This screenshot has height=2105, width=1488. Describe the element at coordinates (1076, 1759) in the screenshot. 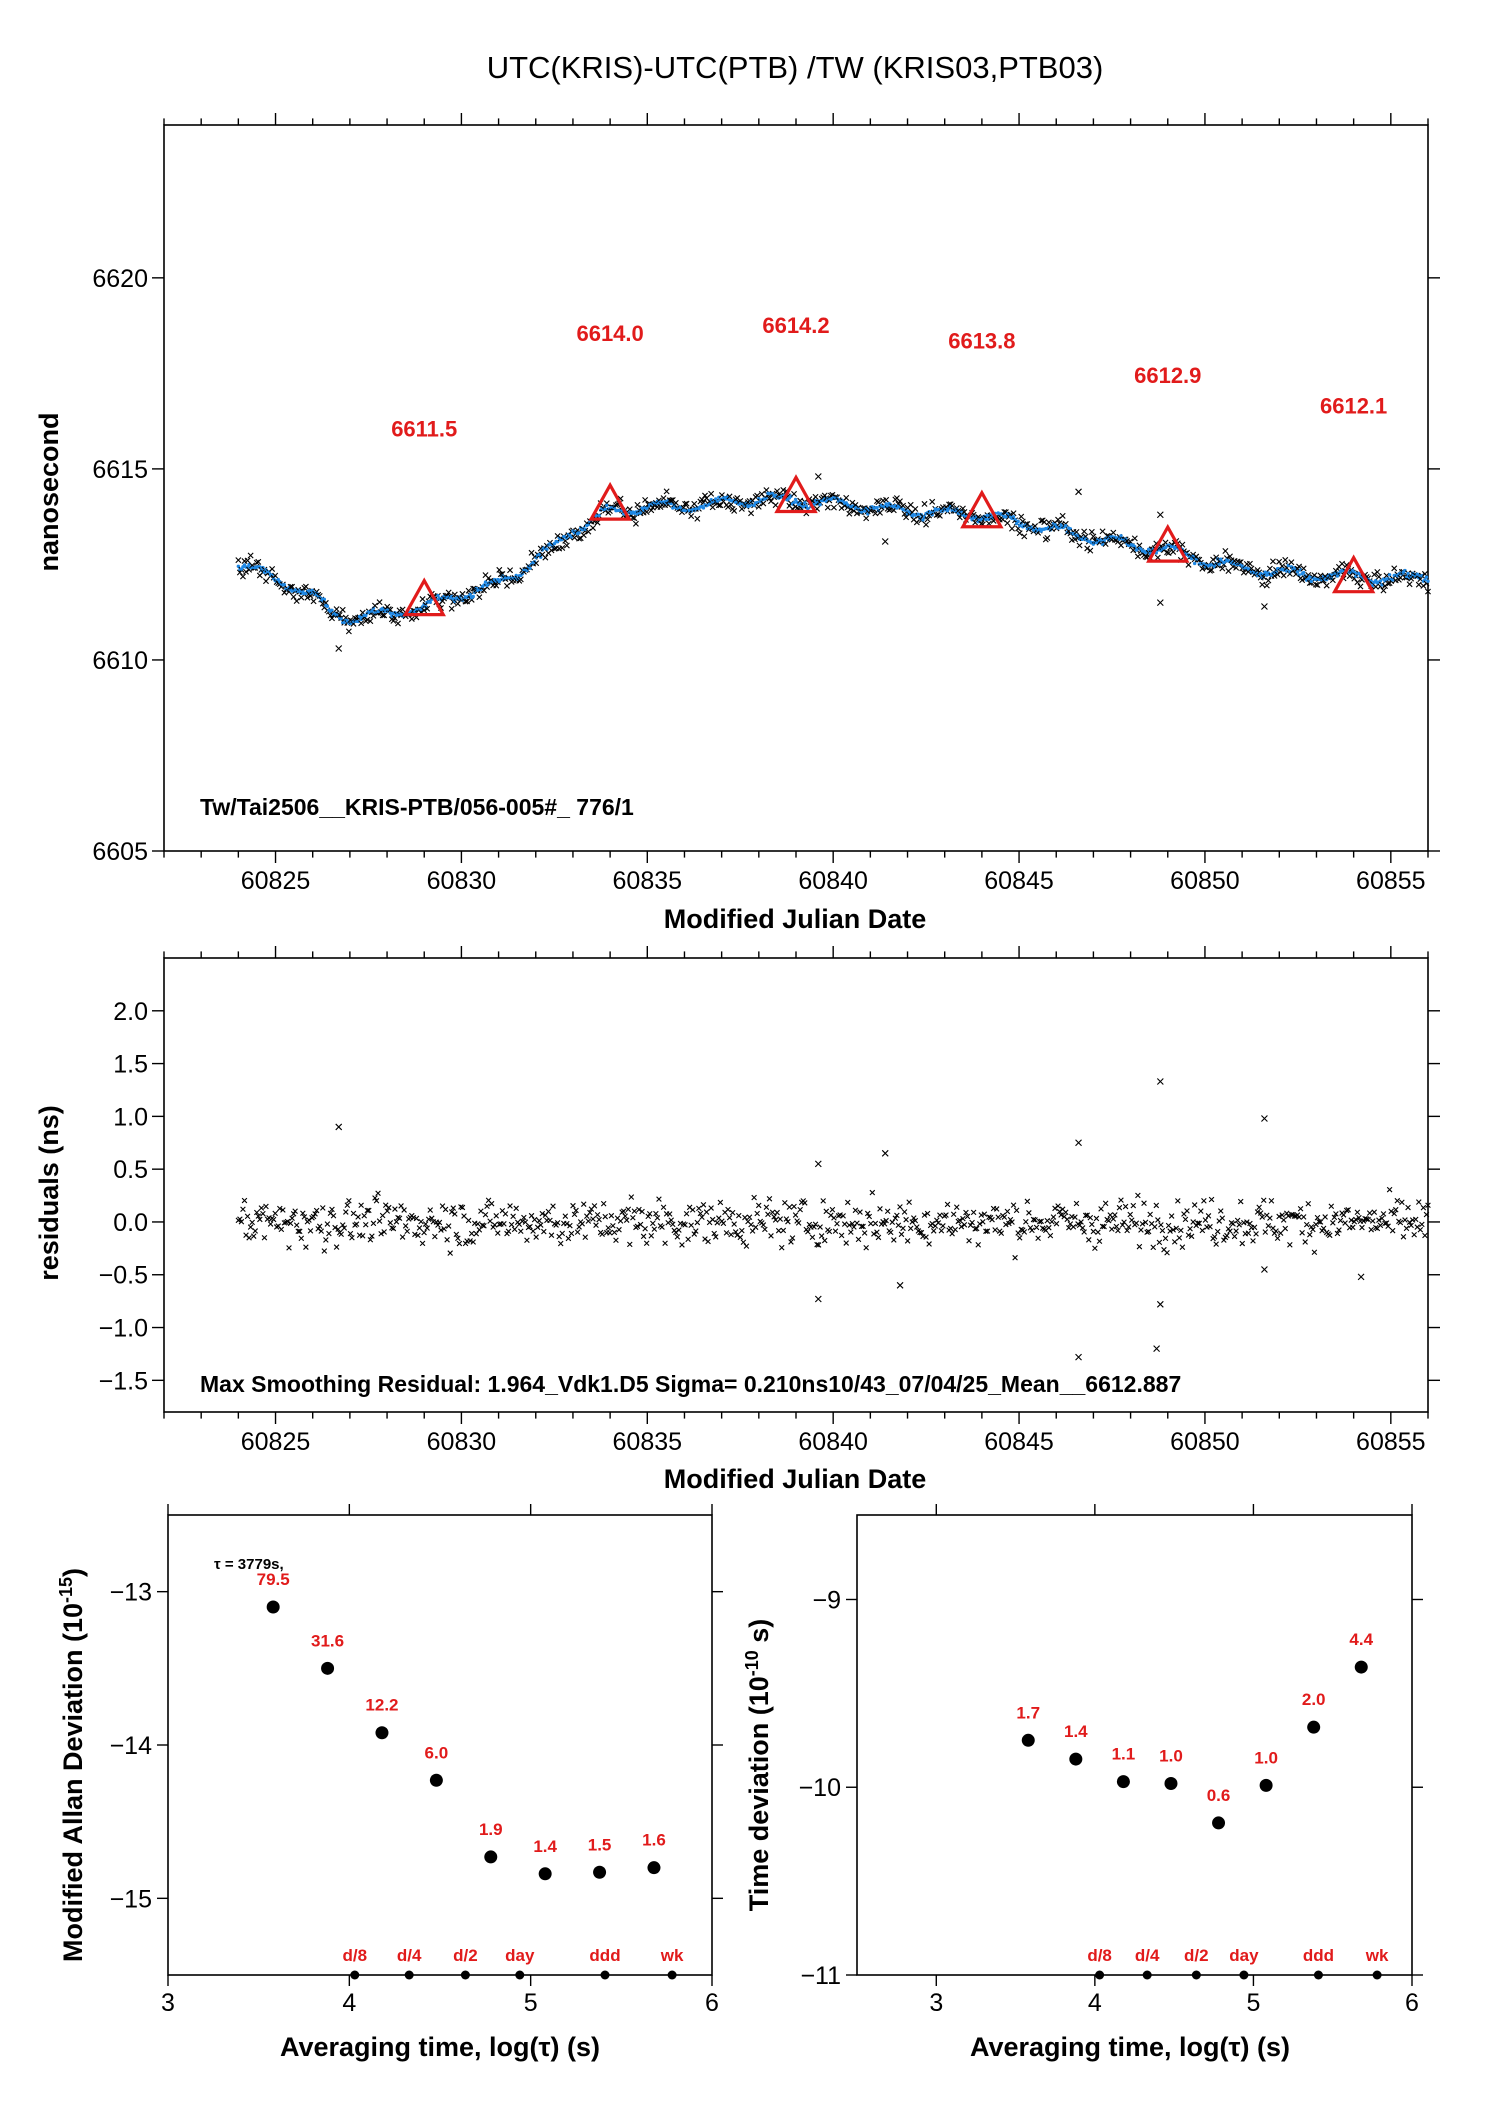

I see `tdev-point` at that location.